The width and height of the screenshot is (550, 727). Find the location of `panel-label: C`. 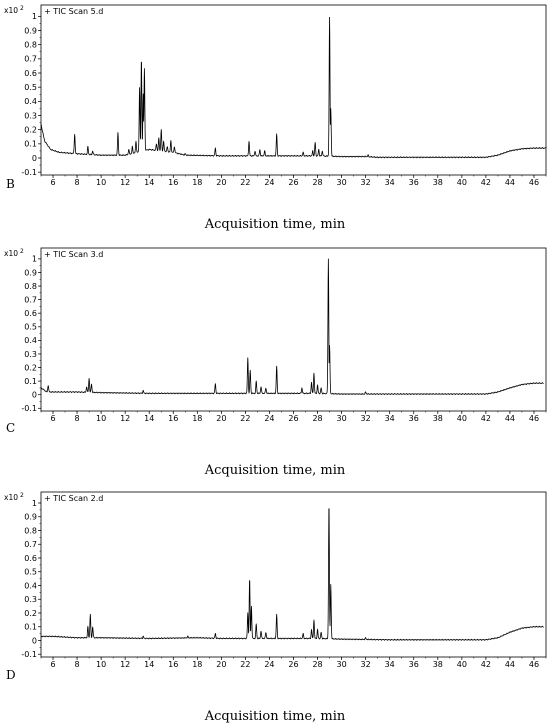

panel-label: C is located at coordinates (10, 428).